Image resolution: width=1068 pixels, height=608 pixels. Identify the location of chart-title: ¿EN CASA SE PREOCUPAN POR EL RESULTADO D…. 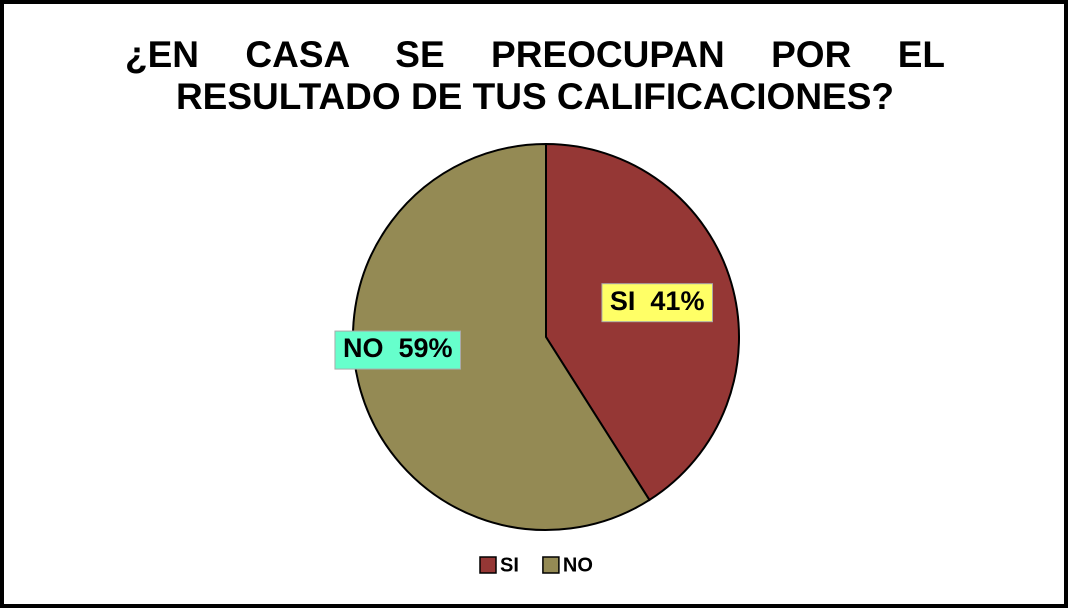
(535, 75).